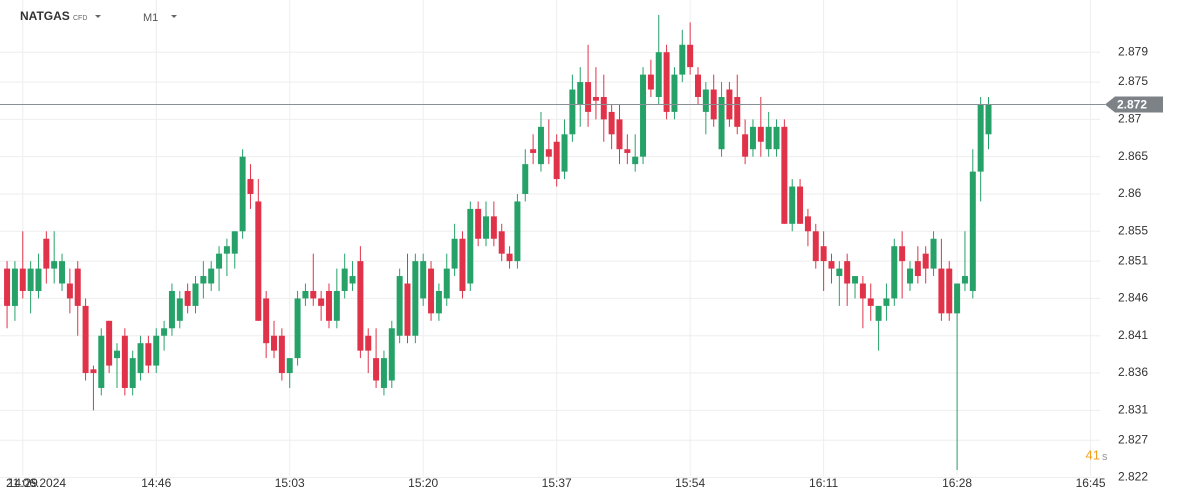  I want to click on y-tick-label: 2.87, so click(1130, 119).